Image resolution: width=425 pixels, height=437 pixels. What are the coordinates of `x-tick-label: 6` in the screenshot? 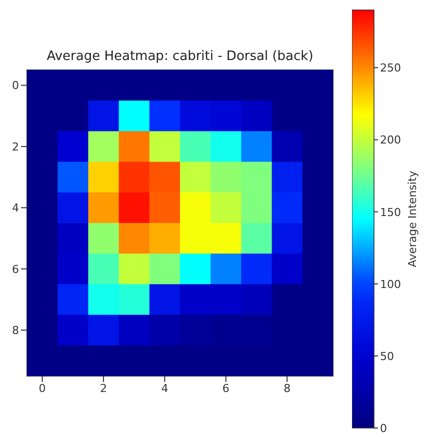 It's located at (226, 388).